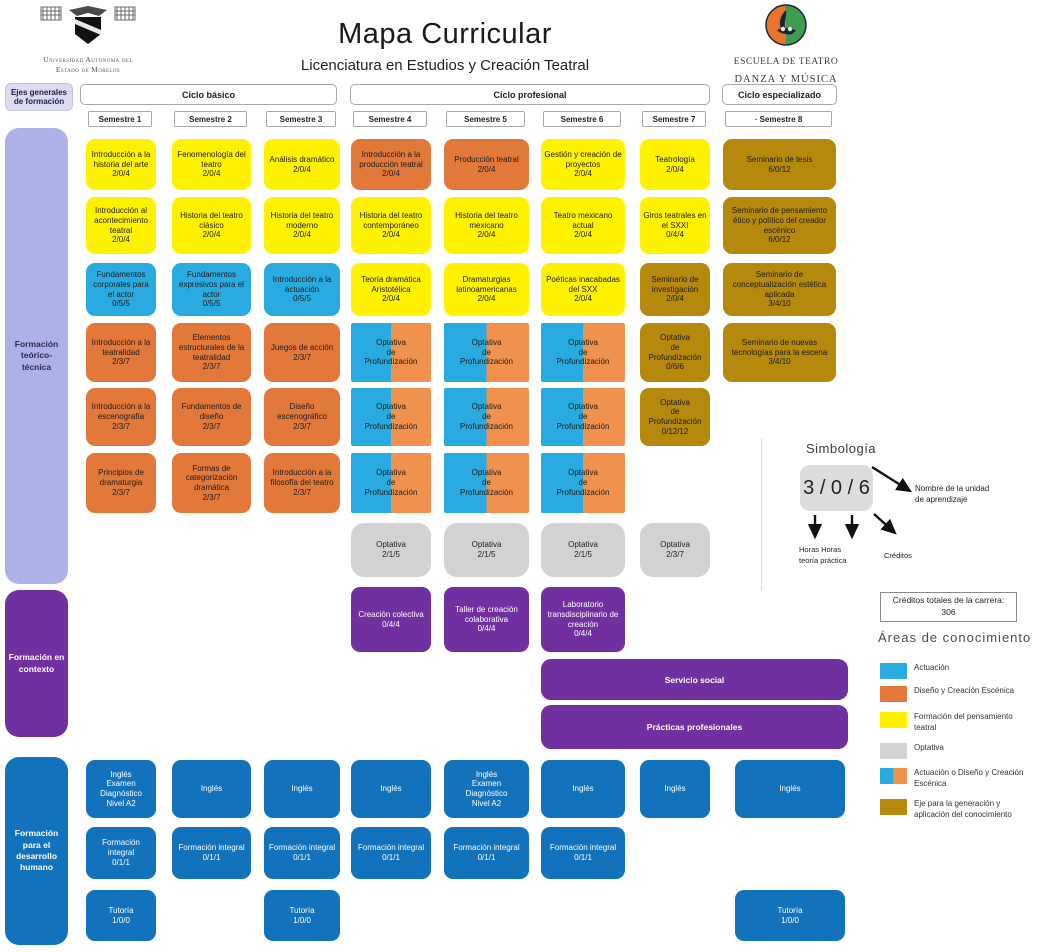 The image size is (1048, 952). Describe the element at coordinates (893, 694) in the screenshot. I see `legend-swatch-orange` at that location.